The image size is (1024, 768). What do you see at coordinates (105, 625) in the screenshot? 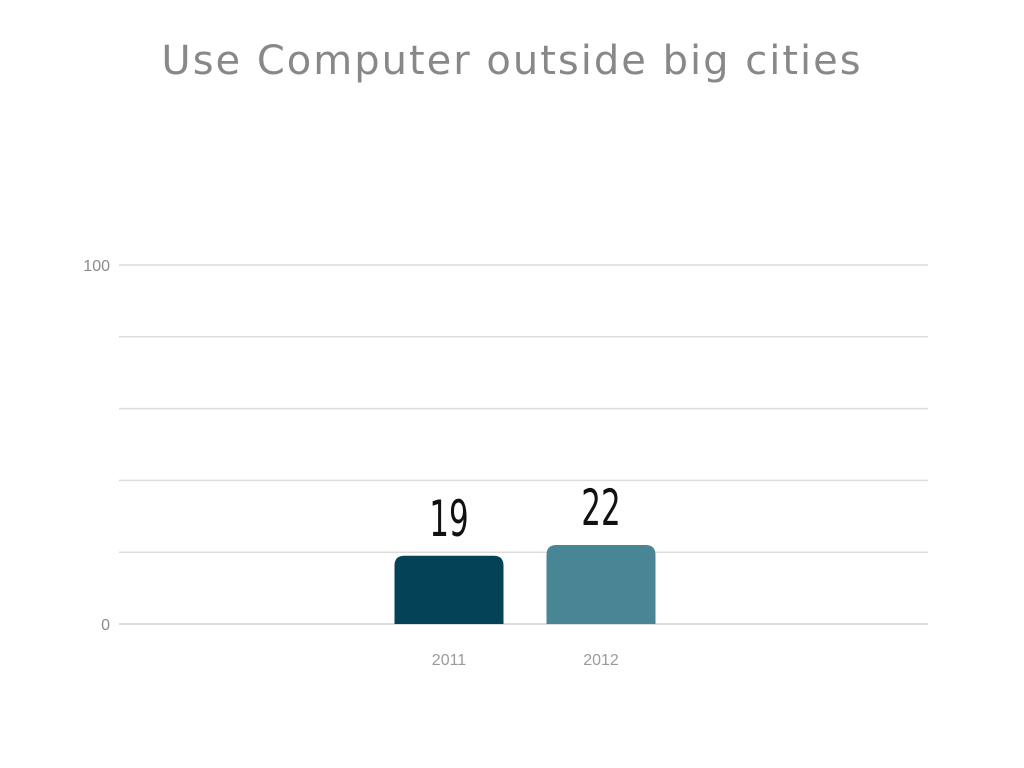
I see `y-tick-label: 0` at bounding box center [105, 625].